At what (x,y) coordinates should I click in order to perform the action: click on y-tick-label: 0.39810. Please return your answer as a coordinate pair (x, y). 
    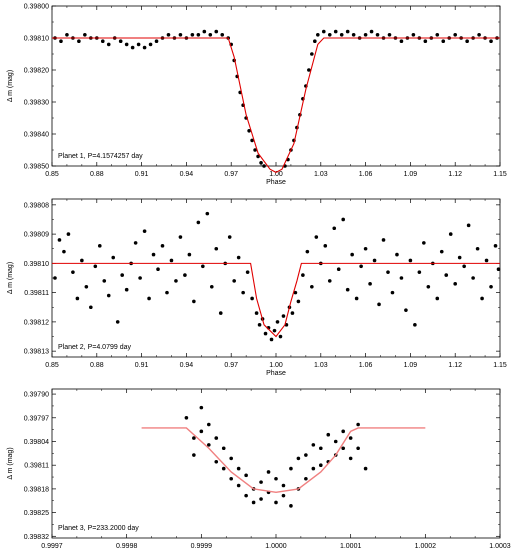
    Looking at the image, I should click on (36, 264).